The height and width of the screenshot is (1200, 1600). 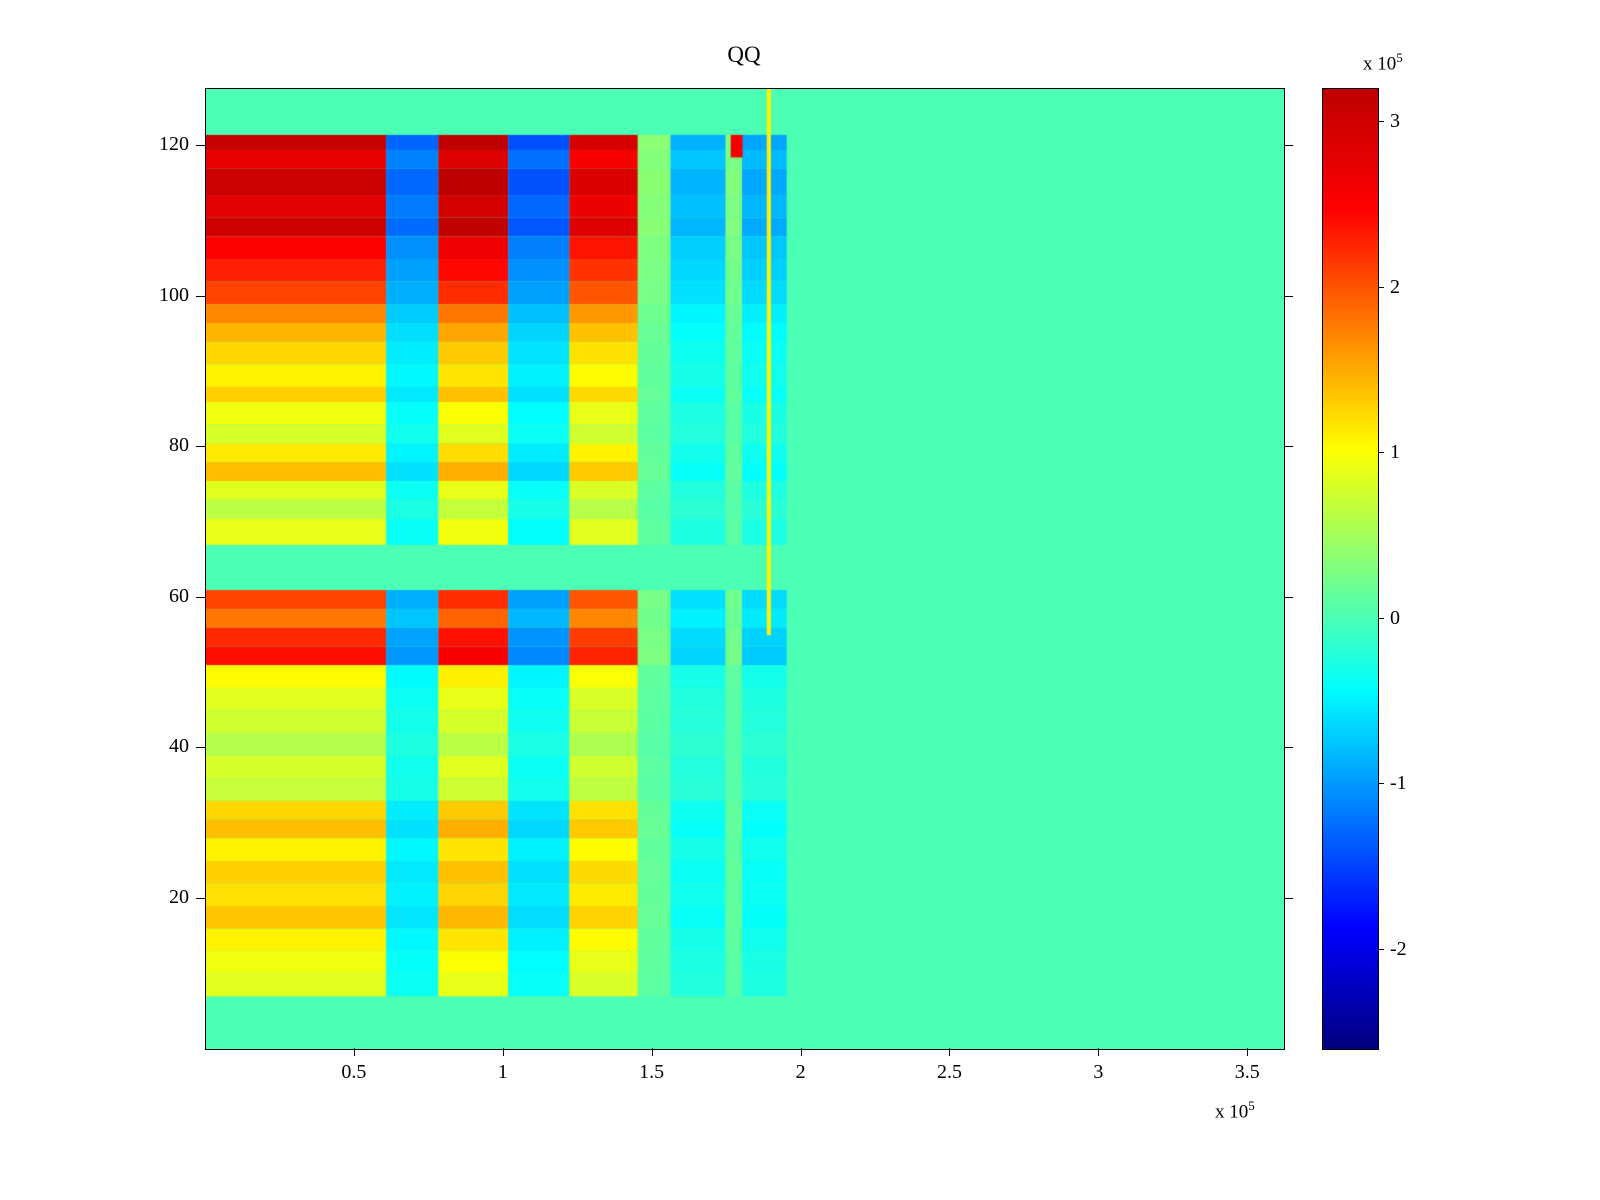 What do you see at coordinates (1232, 1112) in the screenshot?
I see `x-exponent-base: x 10` at bounding box center [1232, 1112].